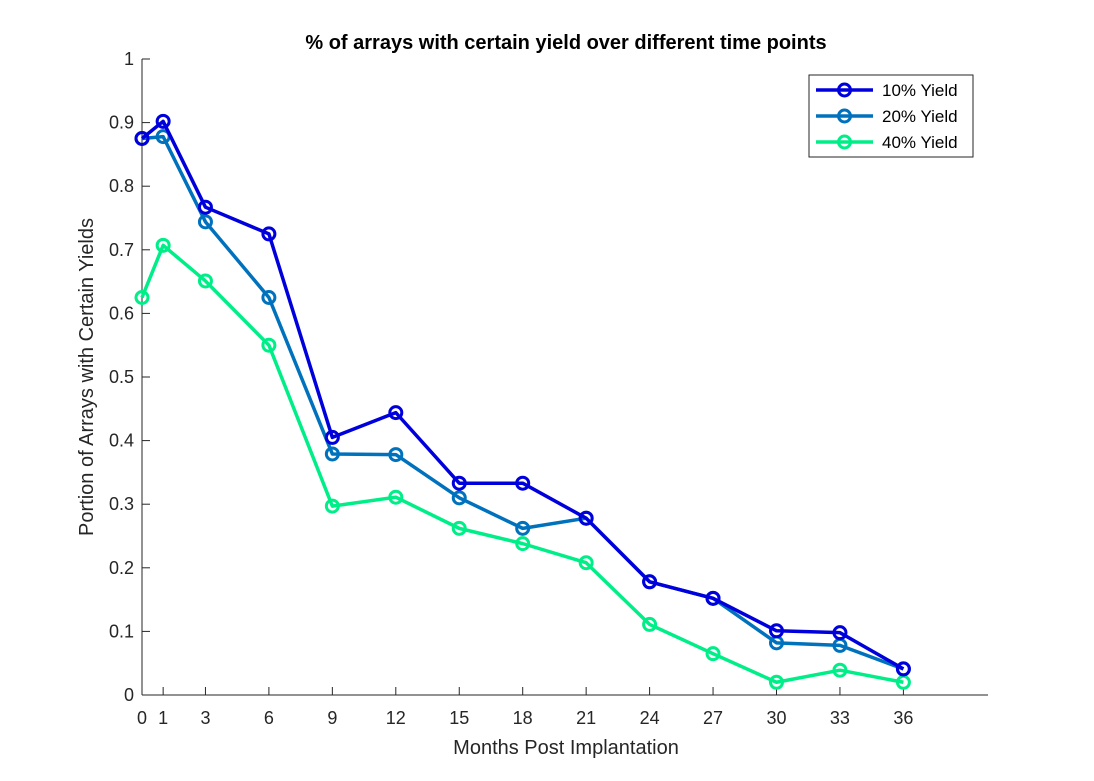 The width and height of the screenshot is (1094, 781). What do you see at coordinates (566, 748) in the screenshot?
I see `x-axis-label: Months Post Implantation` at bounding box center [566, 748].